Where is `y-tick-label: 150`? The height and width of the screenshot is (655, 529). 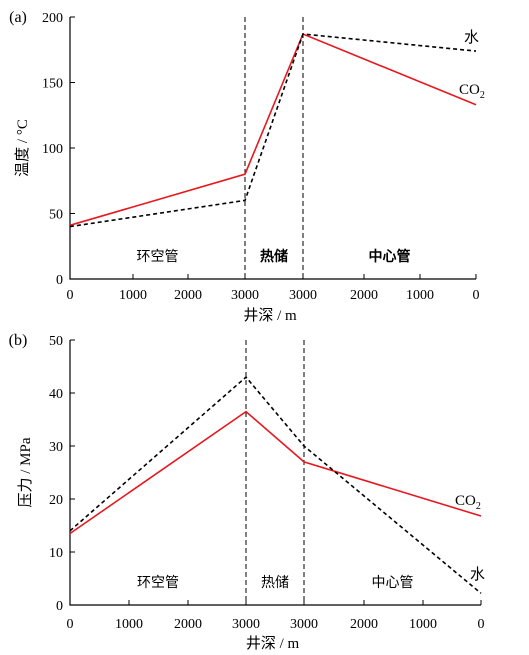 y-tick-label: 150 is located at coordinates (52, 84).